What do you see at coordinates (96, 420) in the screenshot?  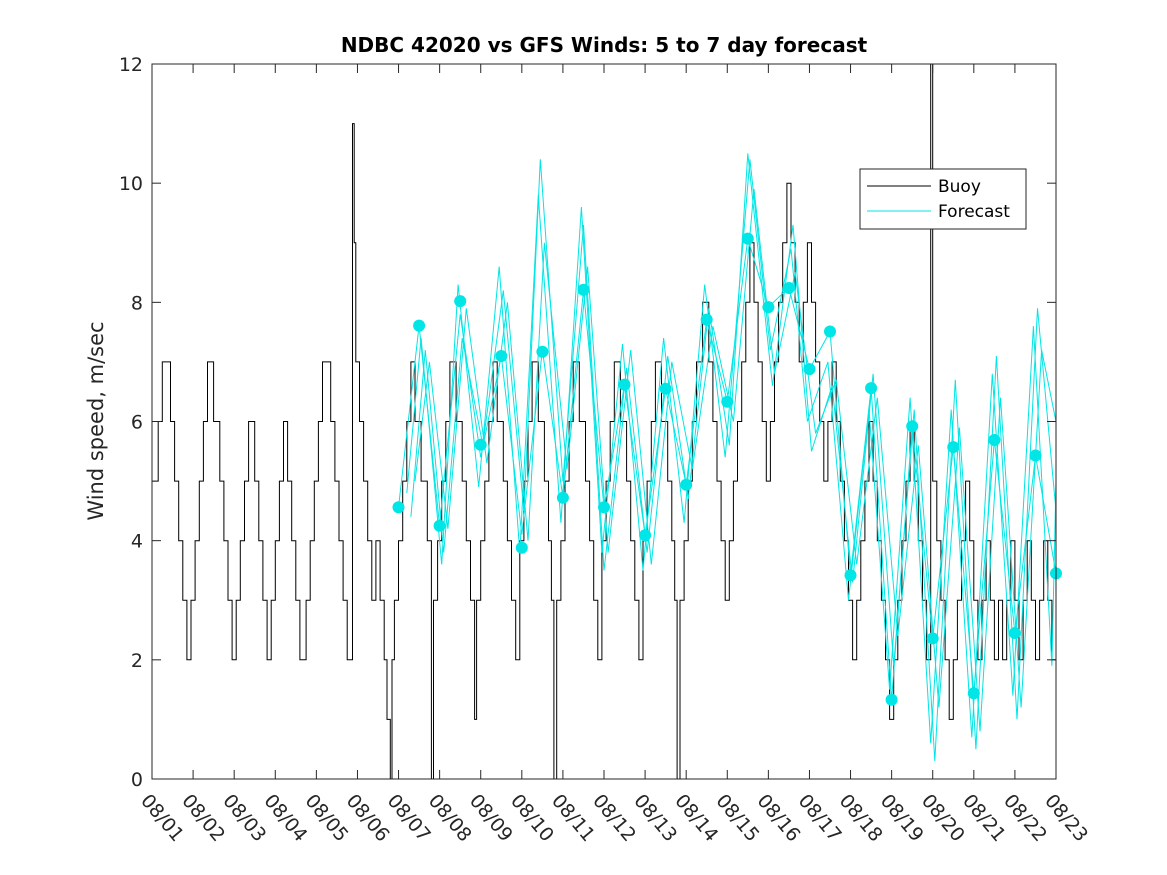 I see `y-axis-label: Wind speed, m/sec` at bounding box center [96, 420].